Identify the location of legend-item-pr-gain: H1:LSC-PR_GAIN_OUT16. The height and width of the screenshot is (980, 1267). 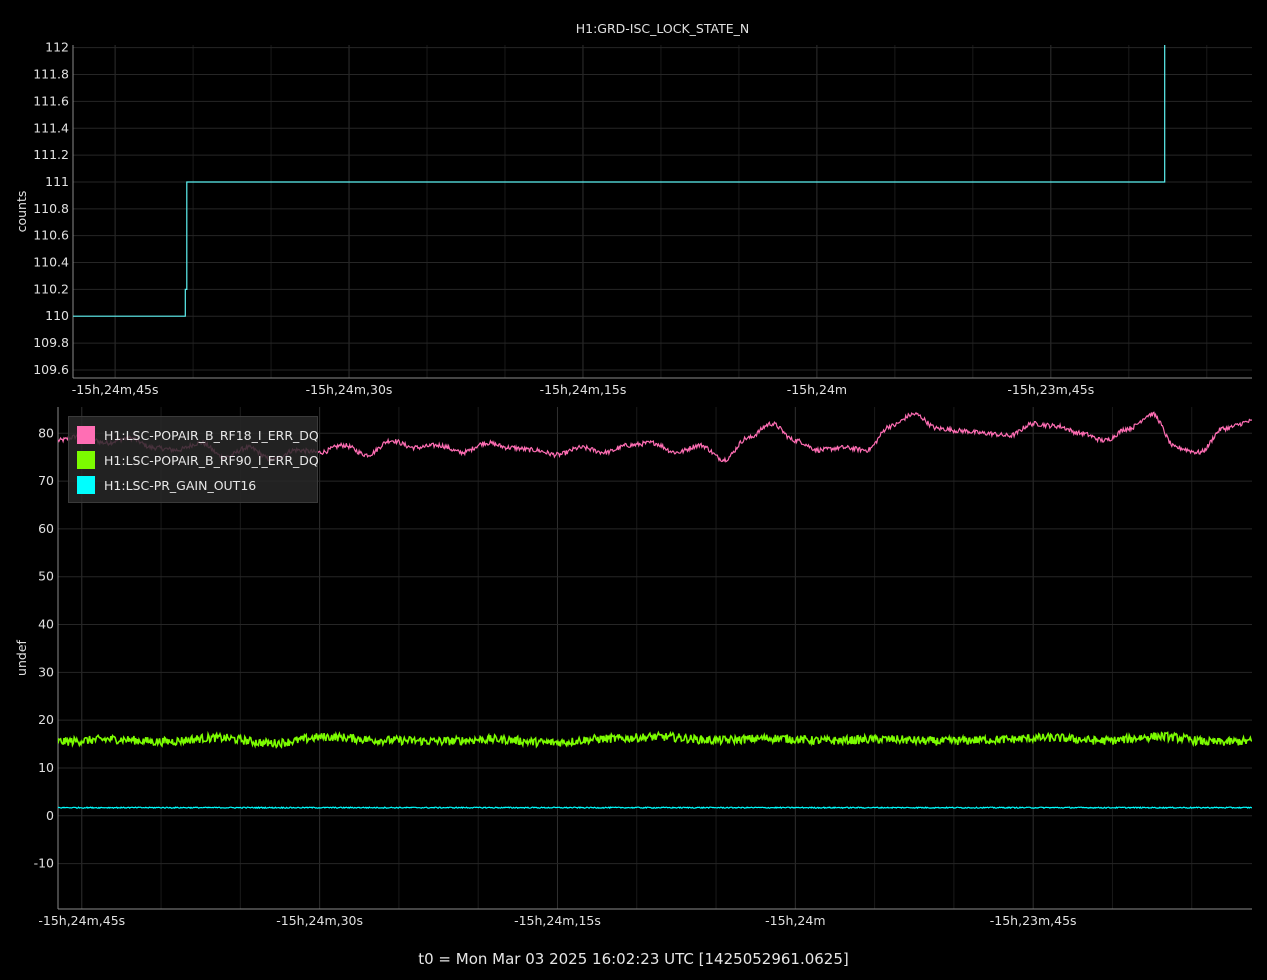
(166, 485).